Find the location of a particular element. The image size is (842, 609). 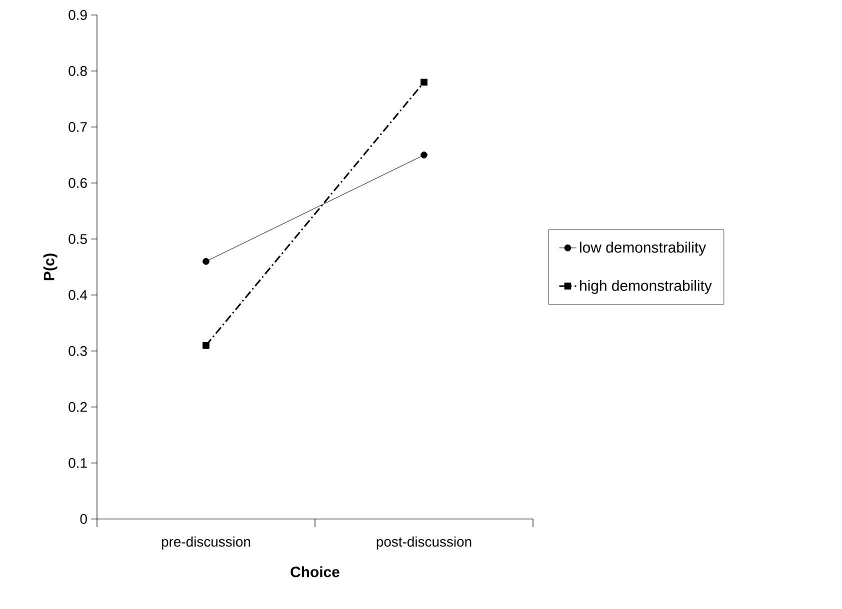

y-tick-label: 0.8 is located at coordinates (77, 71).